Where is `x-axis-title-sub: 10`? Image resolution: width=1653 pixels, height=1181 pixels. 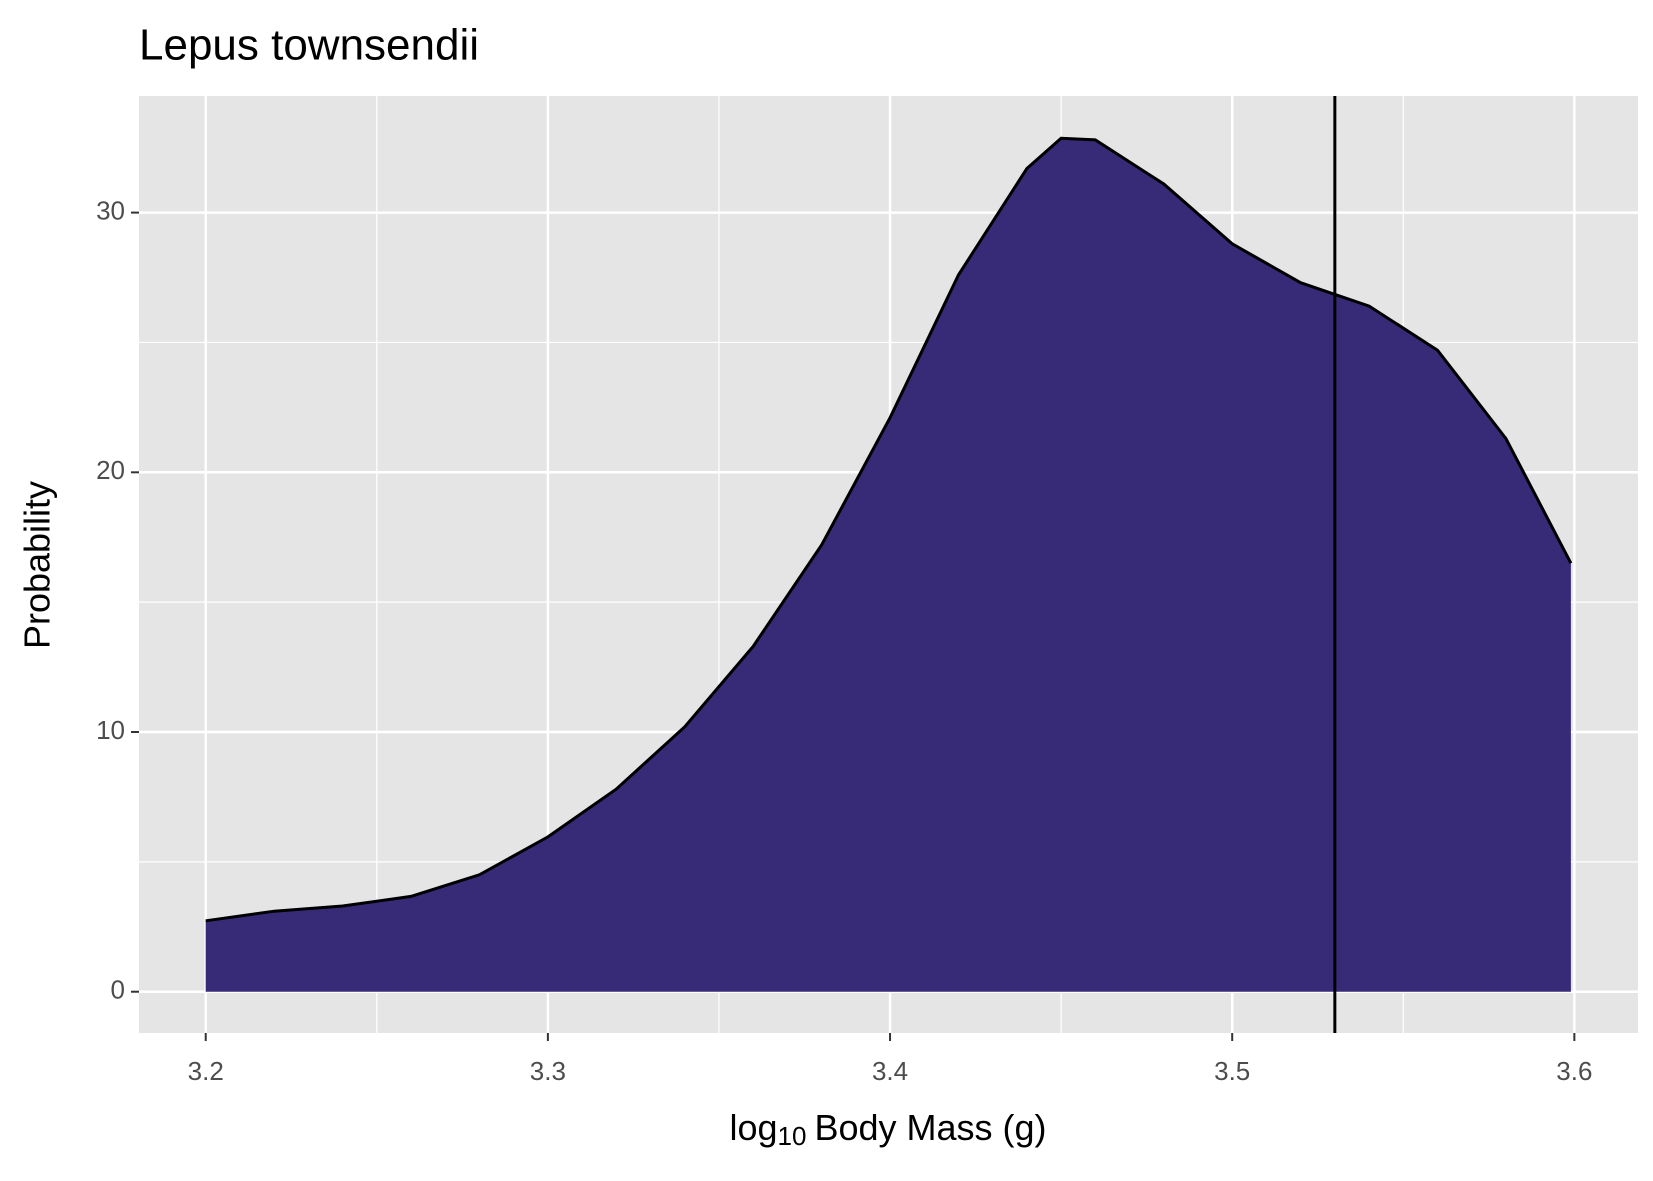
x-axis-title-sub: 10 is located at coordinates (792, 1136).